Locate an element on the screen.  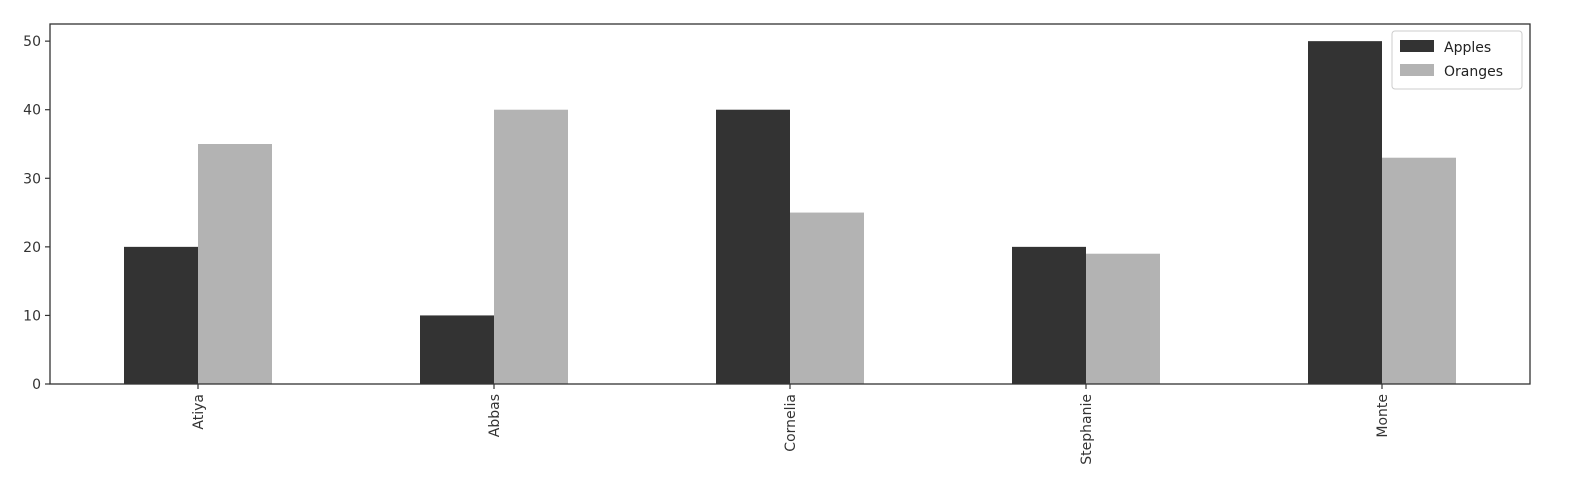
y-axis: 0 10 20 30 40 50 is located at coordinates (36, 213).